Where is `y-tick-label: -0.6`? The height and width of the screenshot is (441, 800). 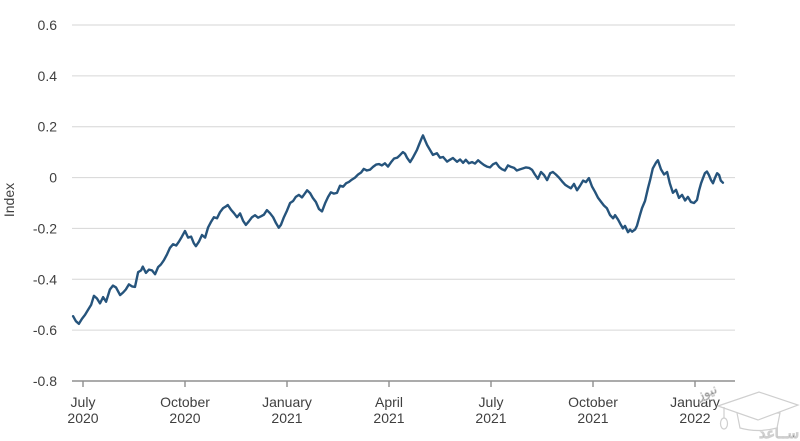
y-tick-label: -0.6 is located at coordinates (45, 330).